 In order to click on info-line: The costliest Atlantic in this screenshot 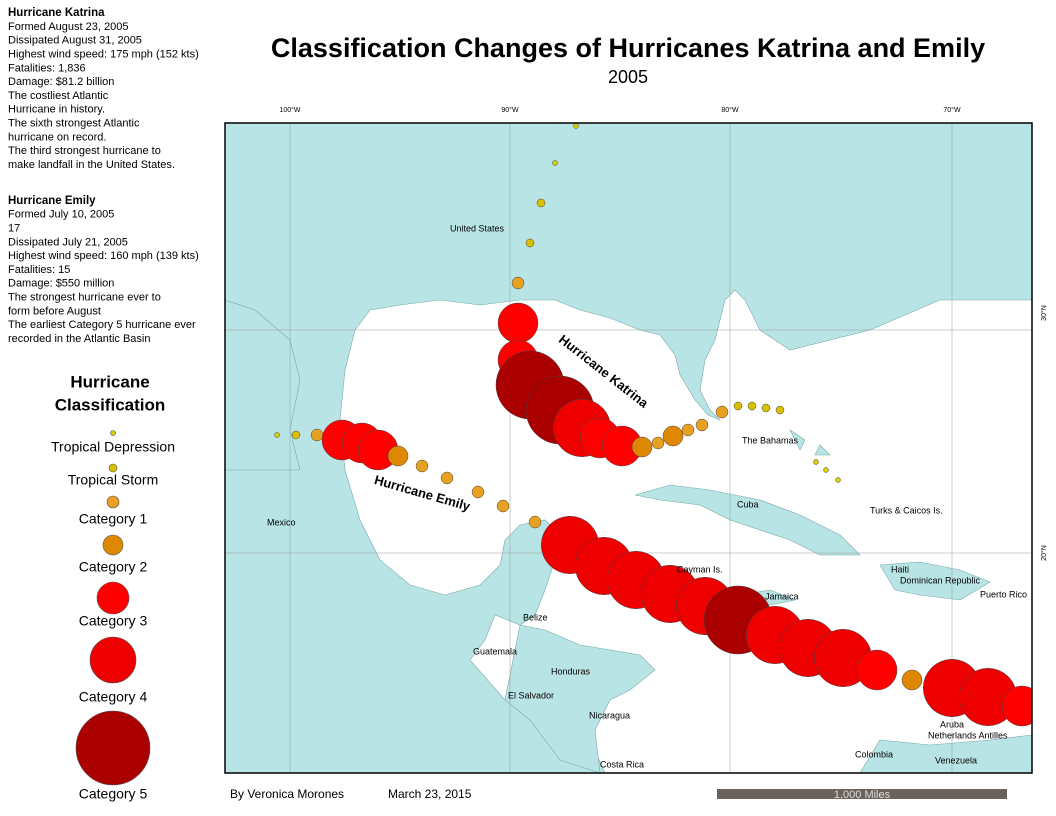, I will do `click(58, 96)`.